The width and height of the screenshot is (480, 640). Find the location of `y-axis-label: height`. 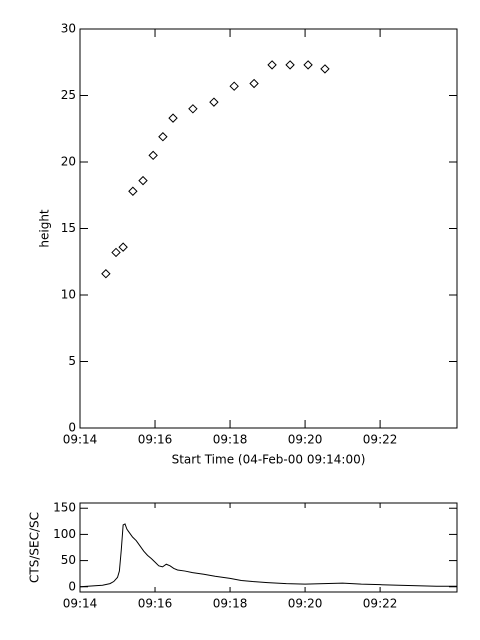

y-axis-label: height is located at coordinates (45, 228).